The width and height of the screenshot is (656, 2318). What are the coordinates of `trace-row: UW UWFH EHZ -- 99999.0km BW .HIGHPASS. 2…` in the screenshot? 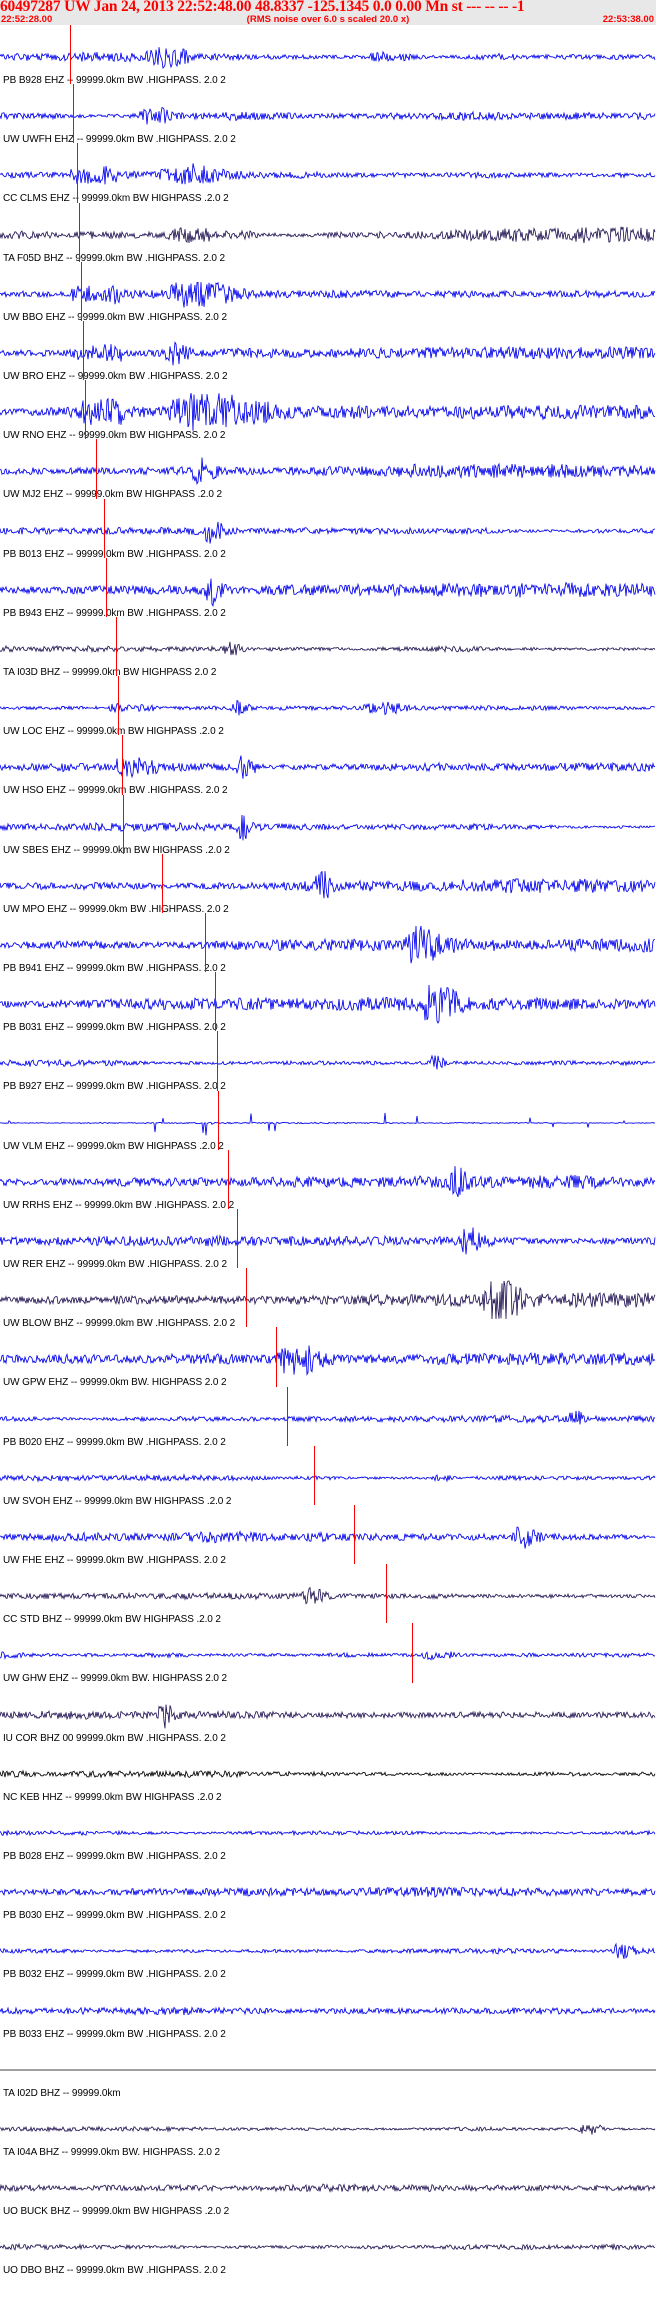 It's located at (328, 114).